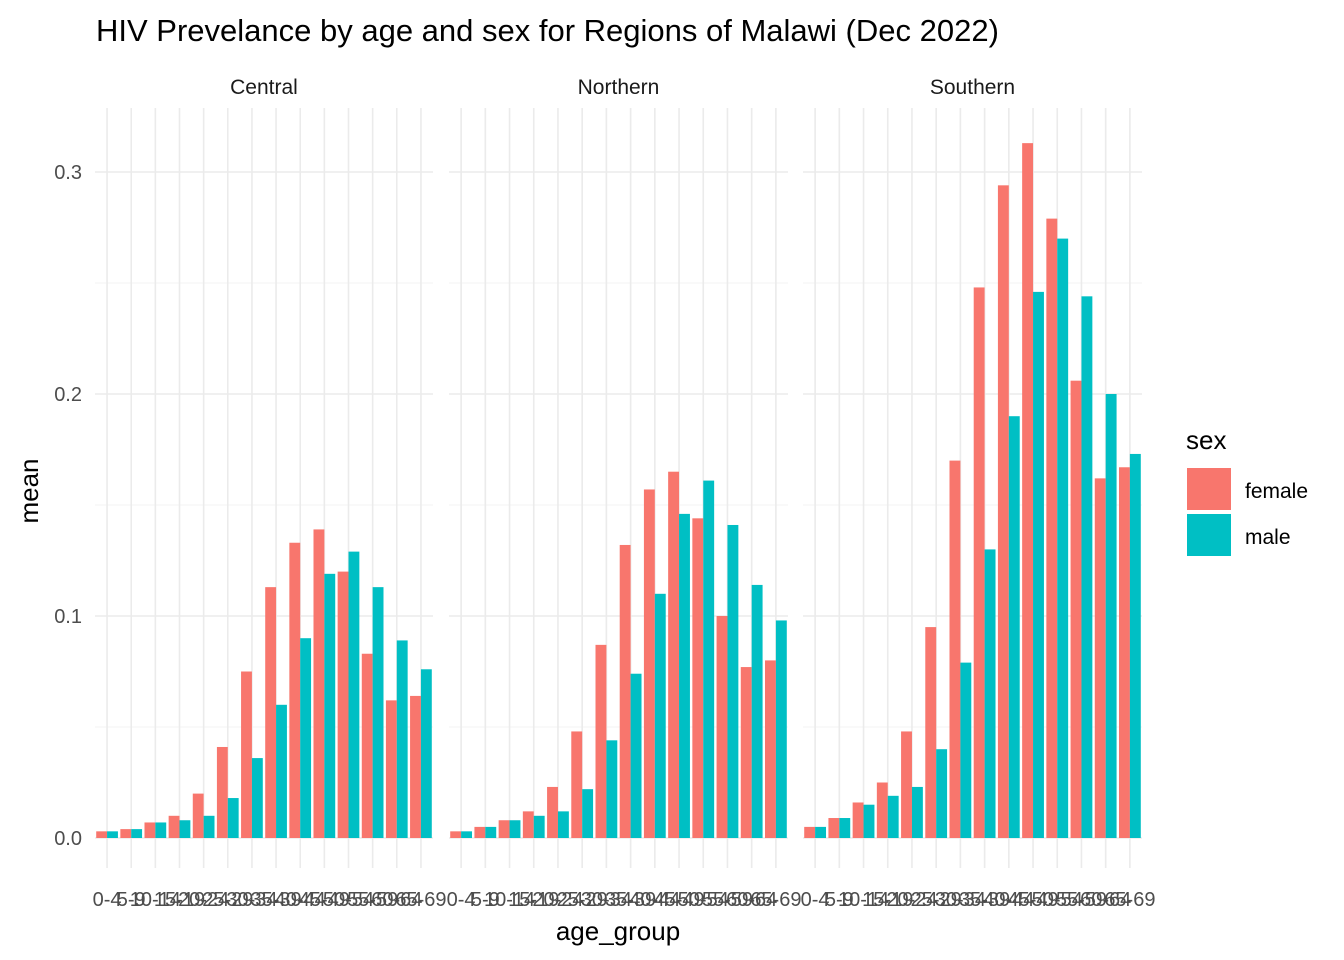  Describe the element at coordinates (887, 900) in the screenshot. I see `x-tick-label: 15-19` at that location.